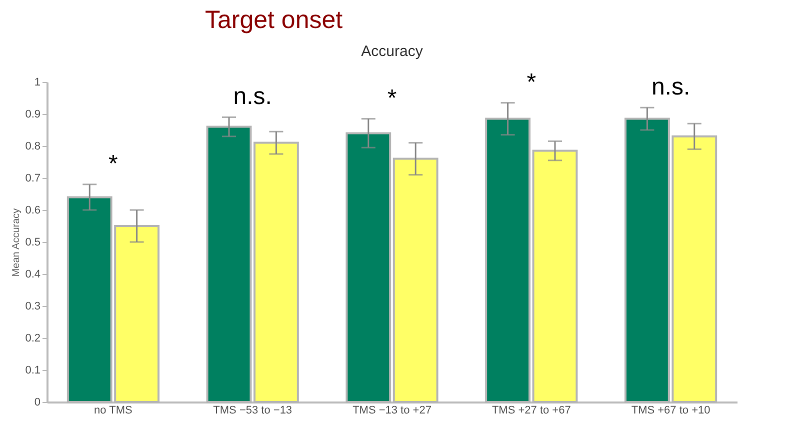  I want to click on y-tick-label: 0.6, so click(32, 210).